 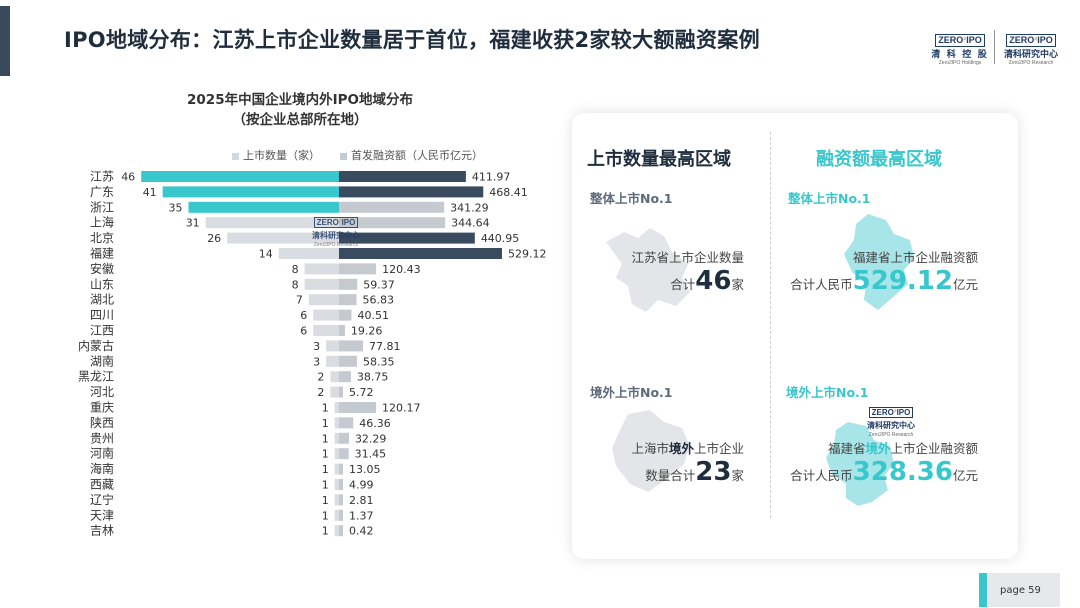 I want to click on zero2ipo-research-logo: ZERO²IPO 清科研究中心 Zero2IPO Research, so click(x=1031, y=48).